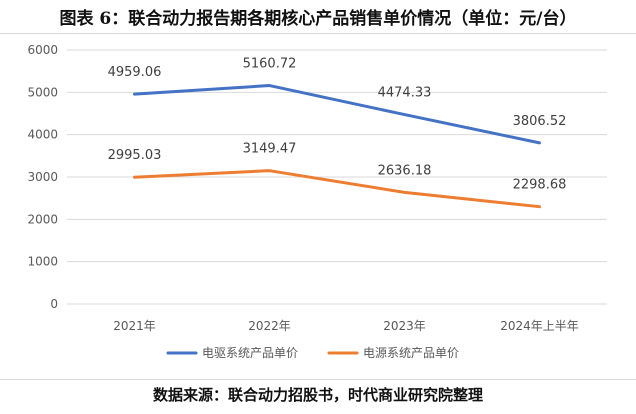 This screenshot has width=636, height=414. I want to click on data-label: 3149.47, so click(270, 149).